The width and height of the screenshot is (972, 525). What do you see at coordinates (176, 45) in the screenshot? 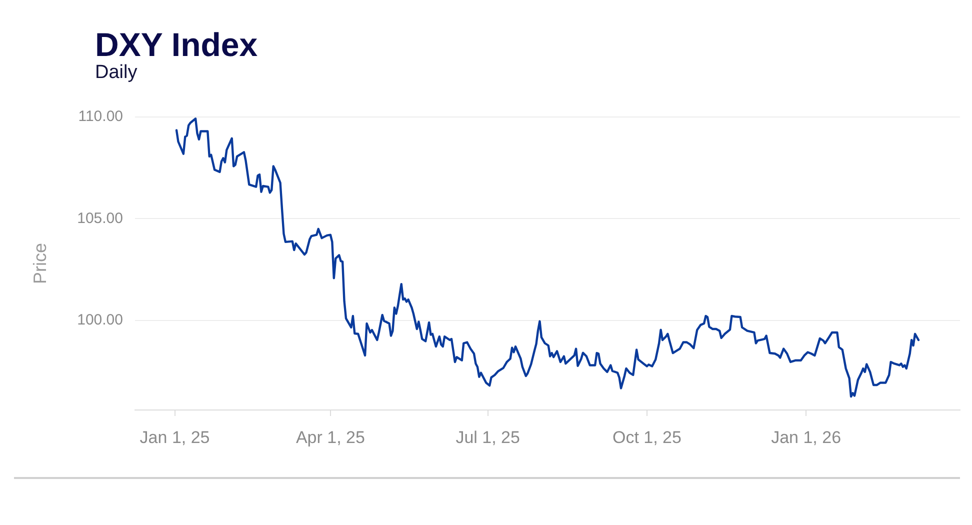
I see `chart-title: DXY Index` at bounding box center [176, 45].